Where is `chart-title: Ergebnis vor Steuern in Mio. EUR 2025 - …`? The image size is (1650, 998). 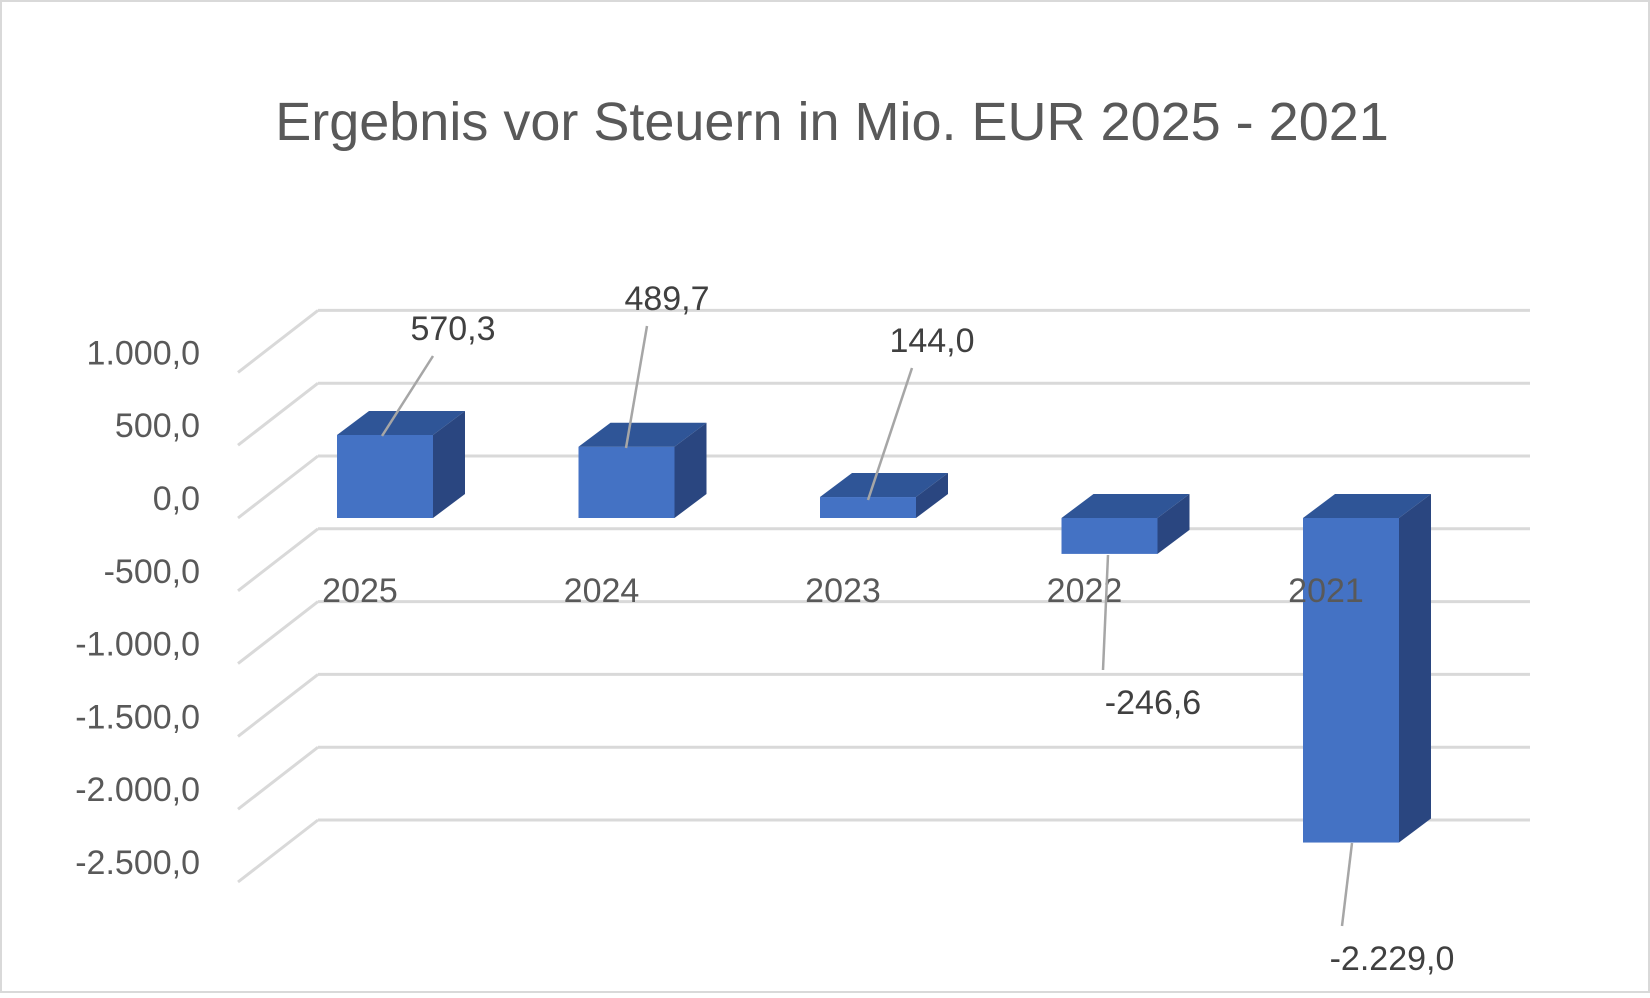
chart-title: Ergebnis vor Steuern in Mio. EUR 2025 - … is located at coordinates (832, 122).